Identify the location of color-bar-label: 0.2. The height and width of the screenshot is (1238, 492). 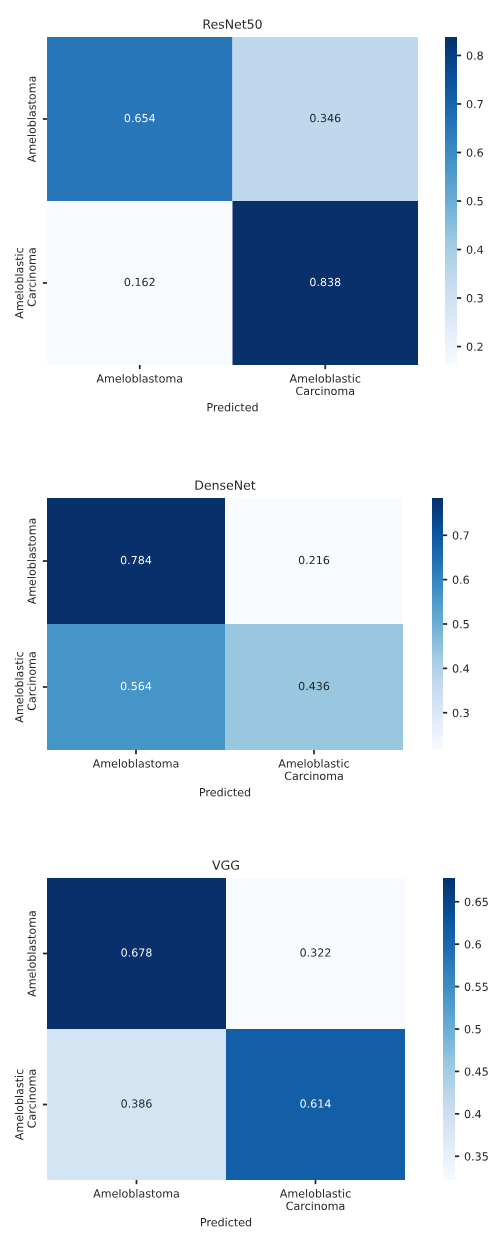
(474, 346).